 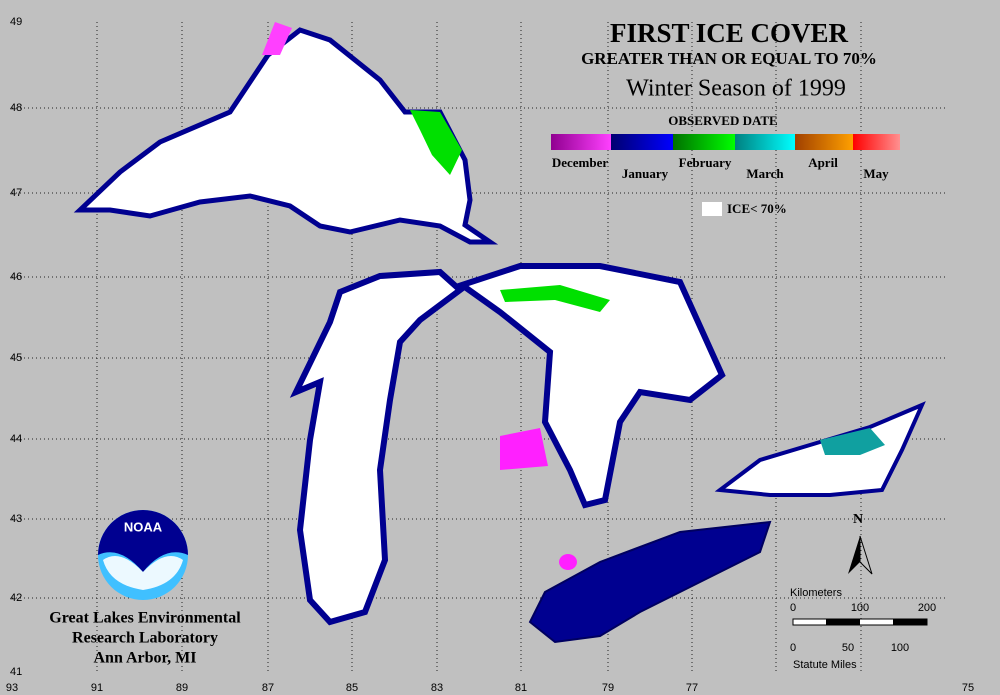 What do you see at coordinates (765, 142) in the screenshot?
I see `swatch-march` at bounding box center [765, 142].